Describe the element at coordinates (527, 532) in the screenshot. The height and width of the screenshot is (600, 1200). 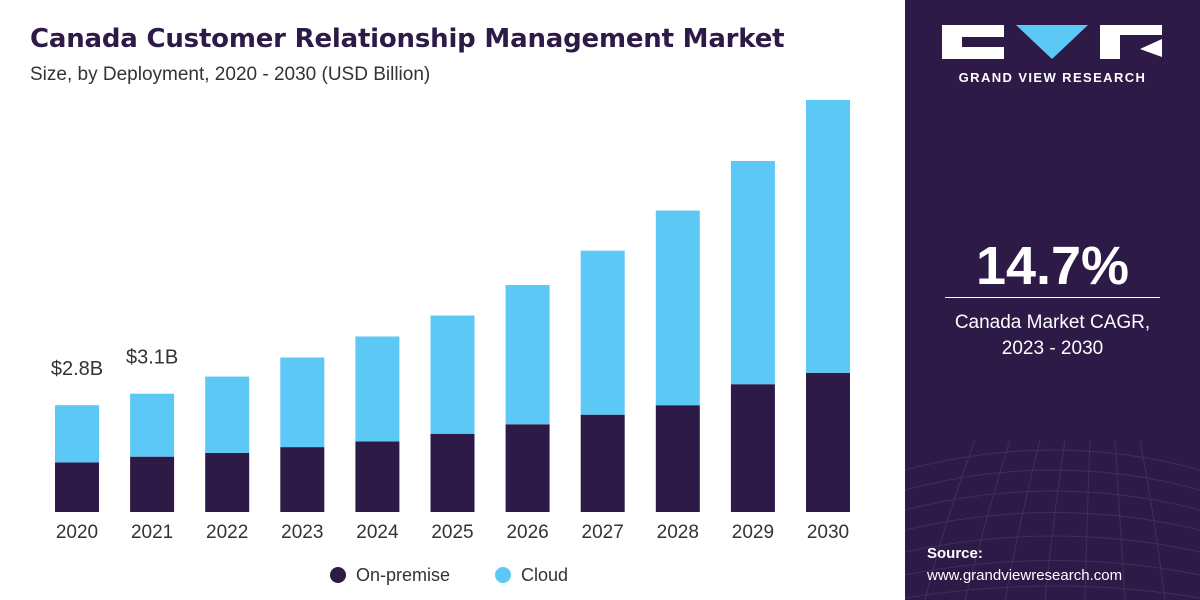
I see `x-tick-label: 2026` at that location.